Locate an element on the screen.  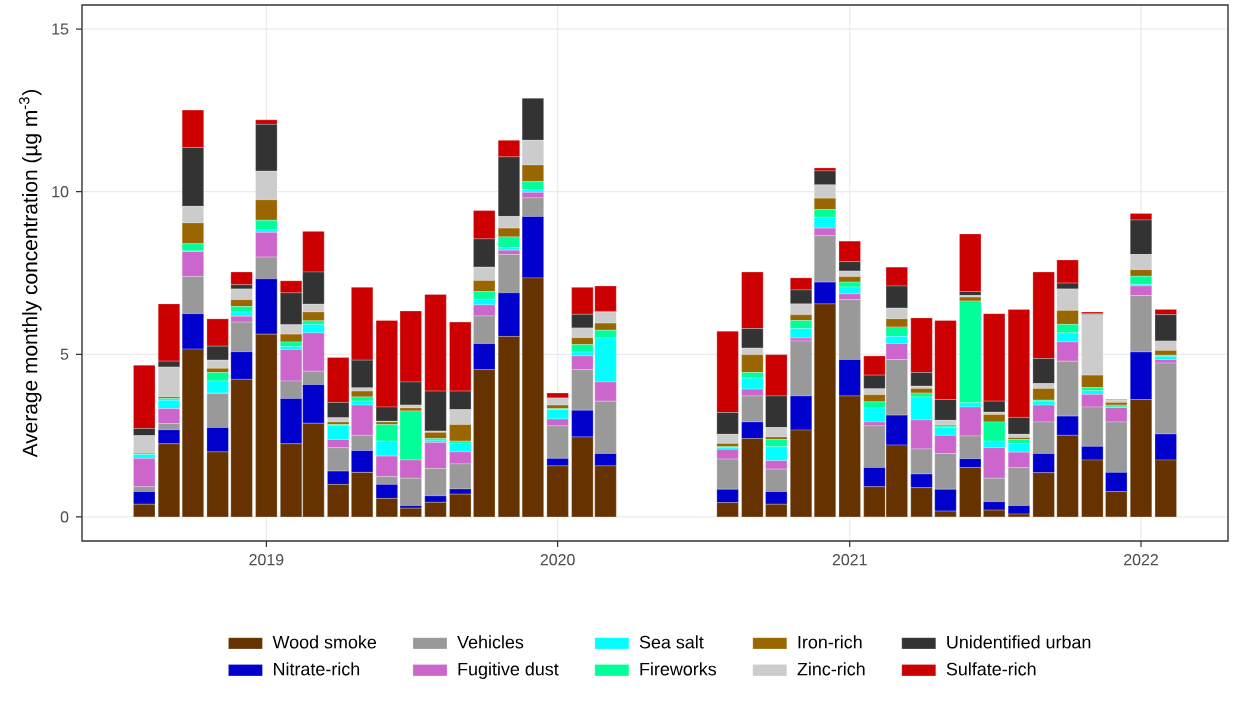
y-tick-label: 15 is located at coordinates (60, 29).